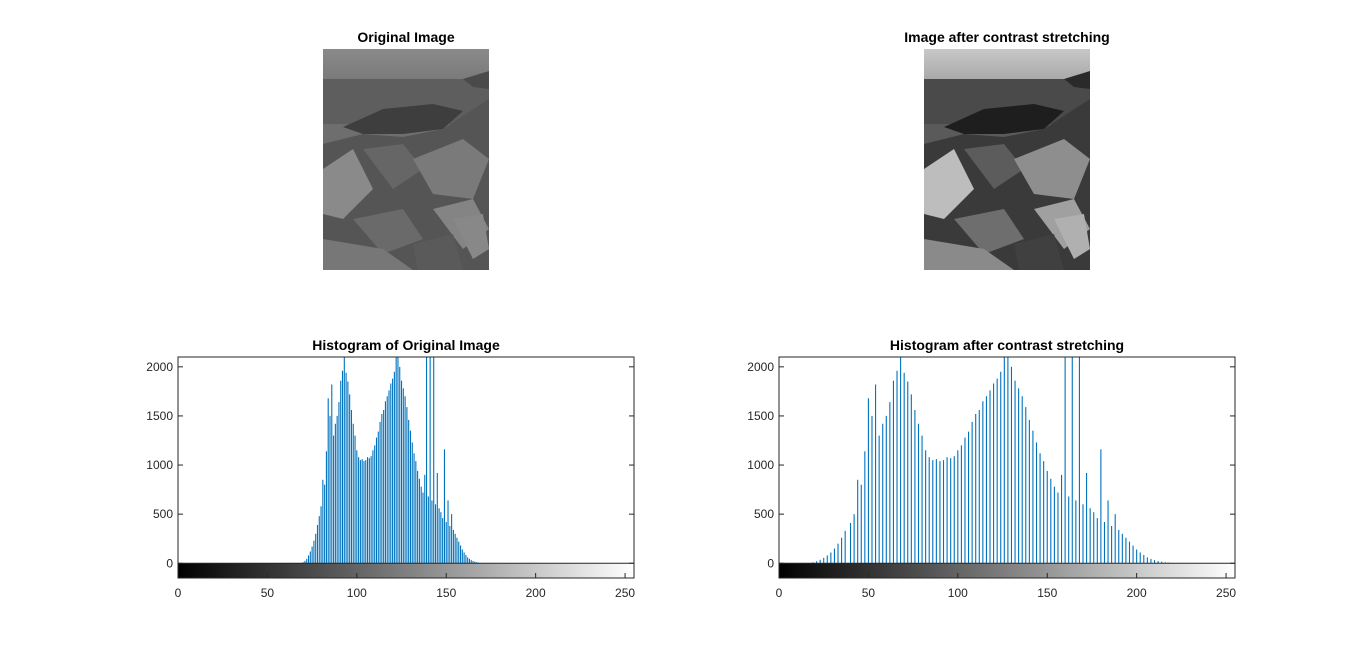 Image resolution: width=1366 pixels, height=651 pixels. I want to click on image-title-original: Original Image, so click(405, 37).